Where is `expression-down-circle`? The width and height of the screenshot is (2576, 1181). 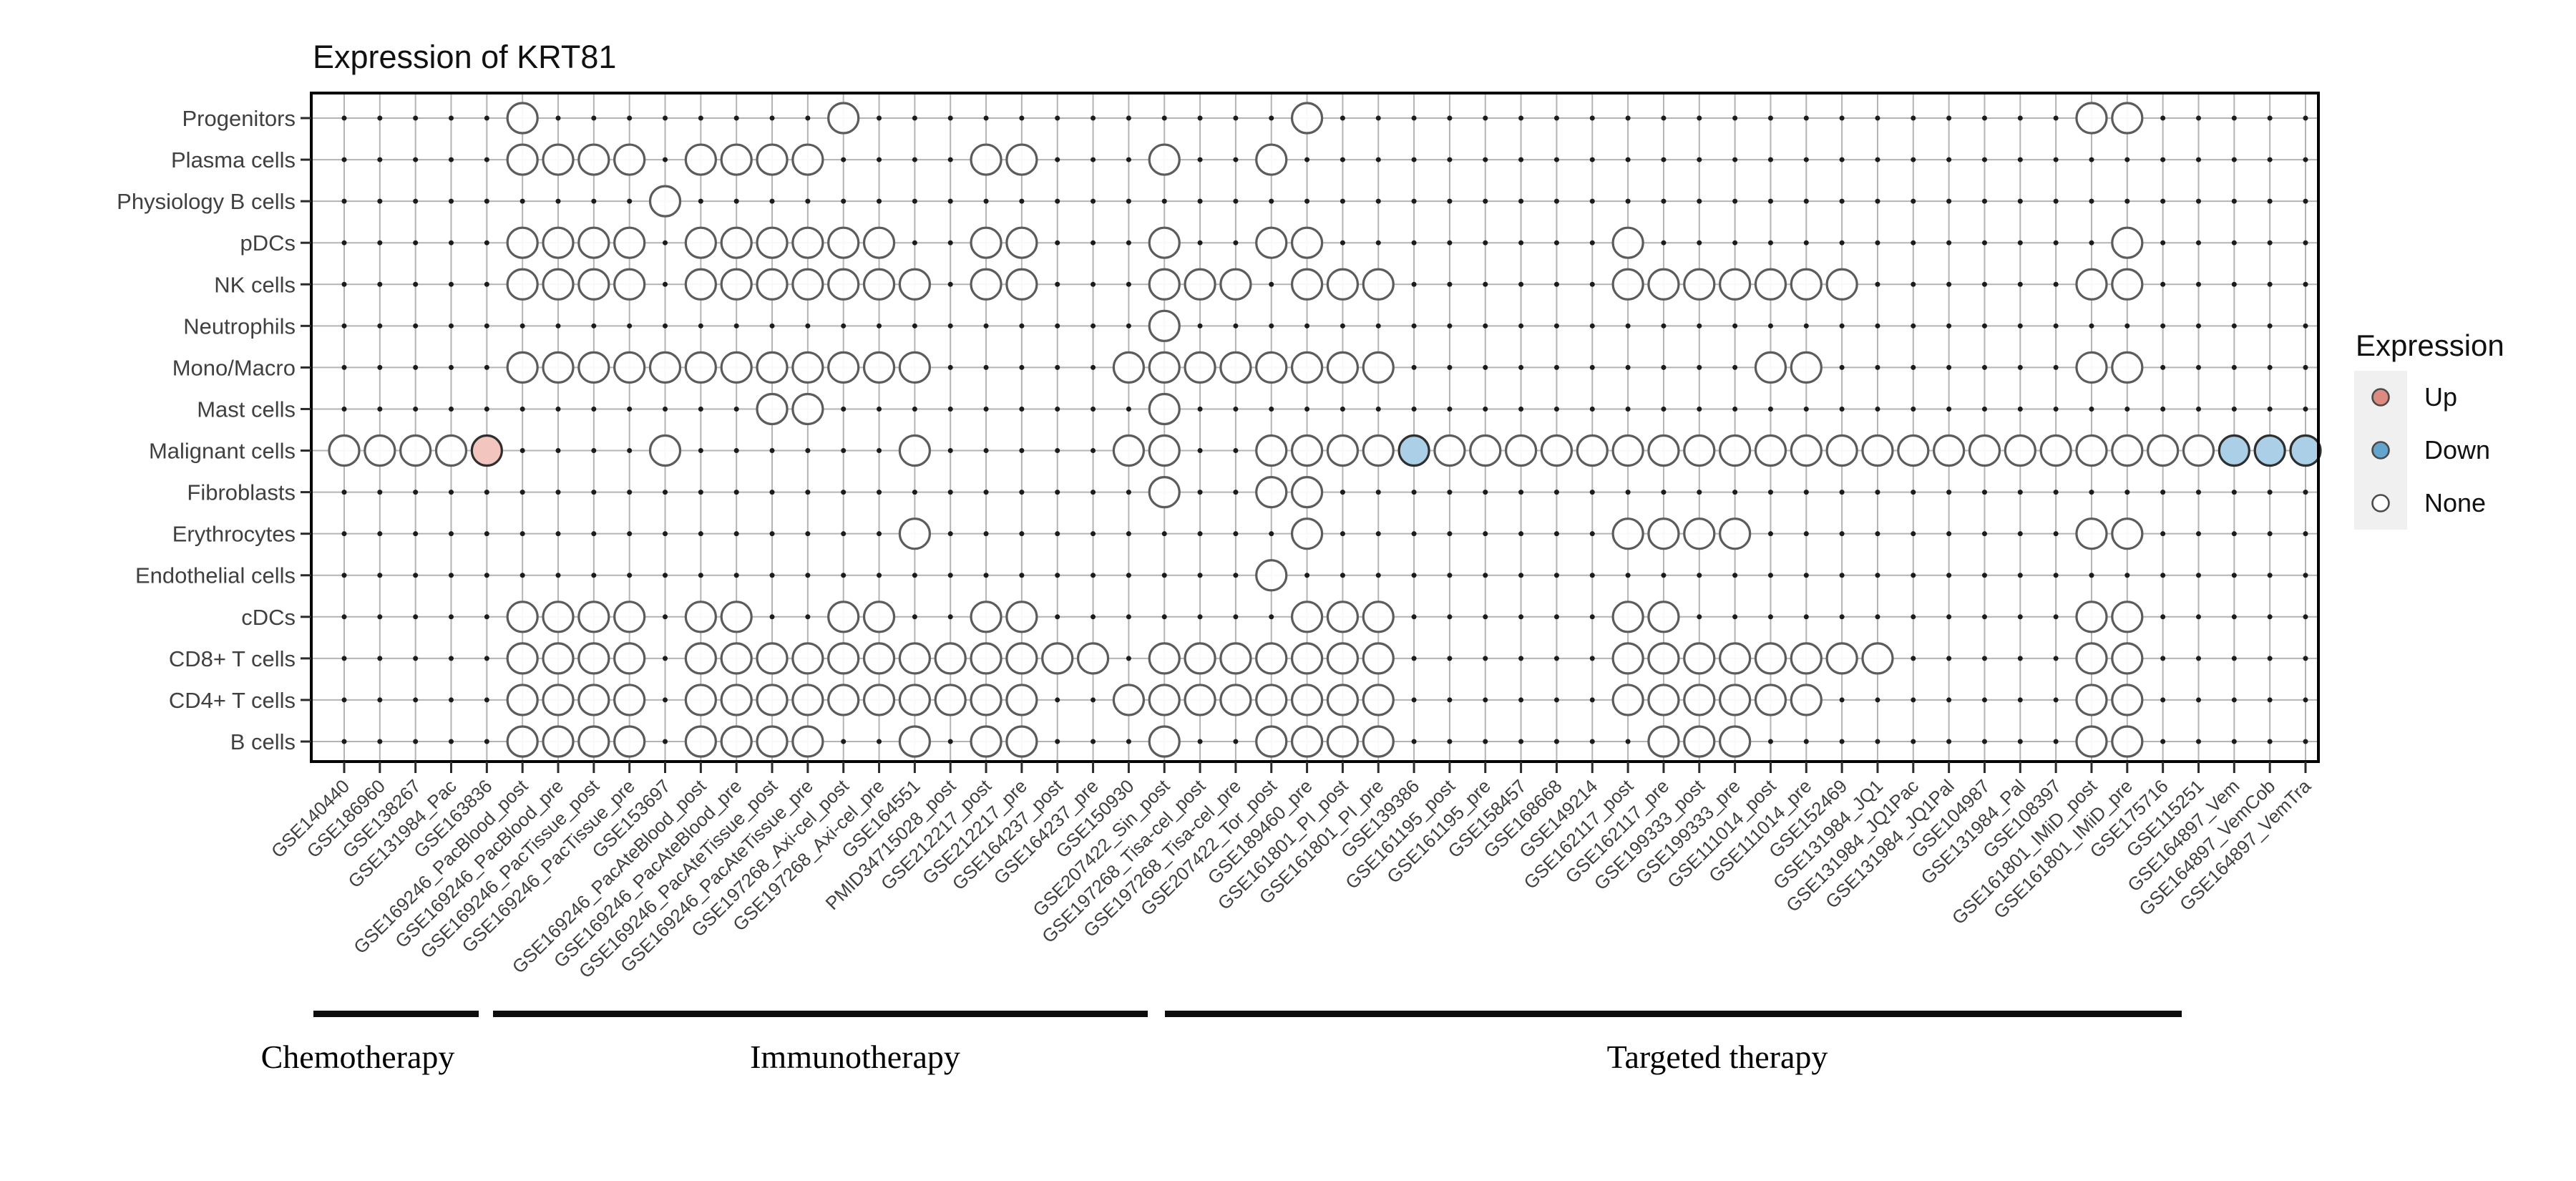 expression-down-circle is located at coordinates (2234, 450).